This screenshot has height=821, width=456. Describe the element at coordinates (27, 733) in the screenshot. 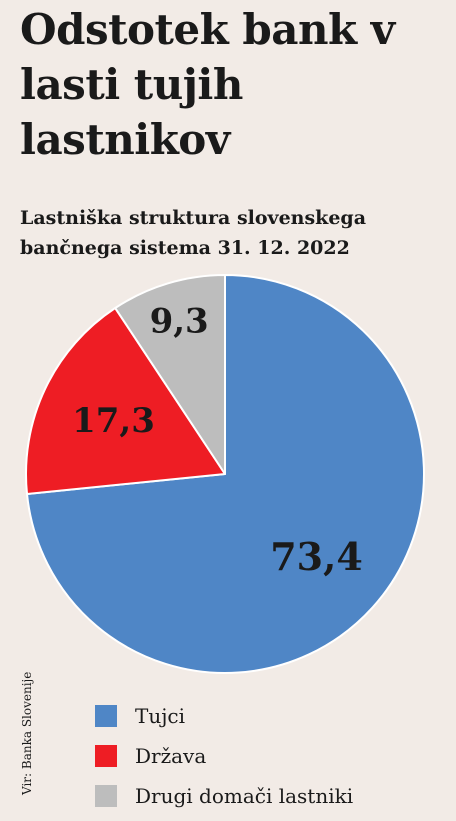

I see `source-note: Vir: Banka Slovenije` at that location.